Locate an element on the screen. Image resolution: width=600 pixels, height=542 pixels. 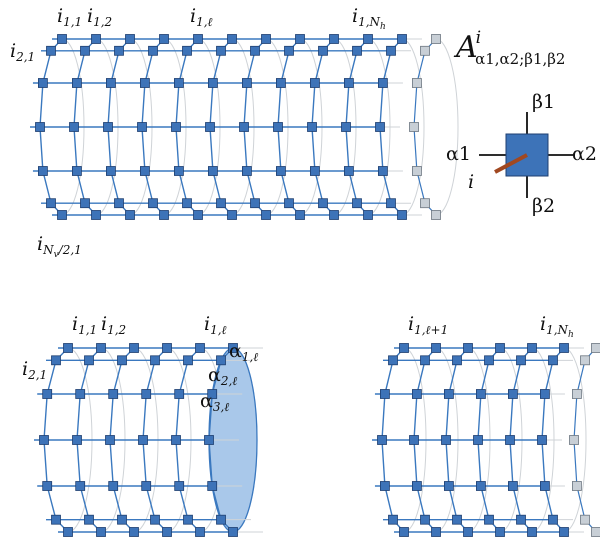
label-alpha-1-l: α1,ℓ is located at coordinates (243, 352).